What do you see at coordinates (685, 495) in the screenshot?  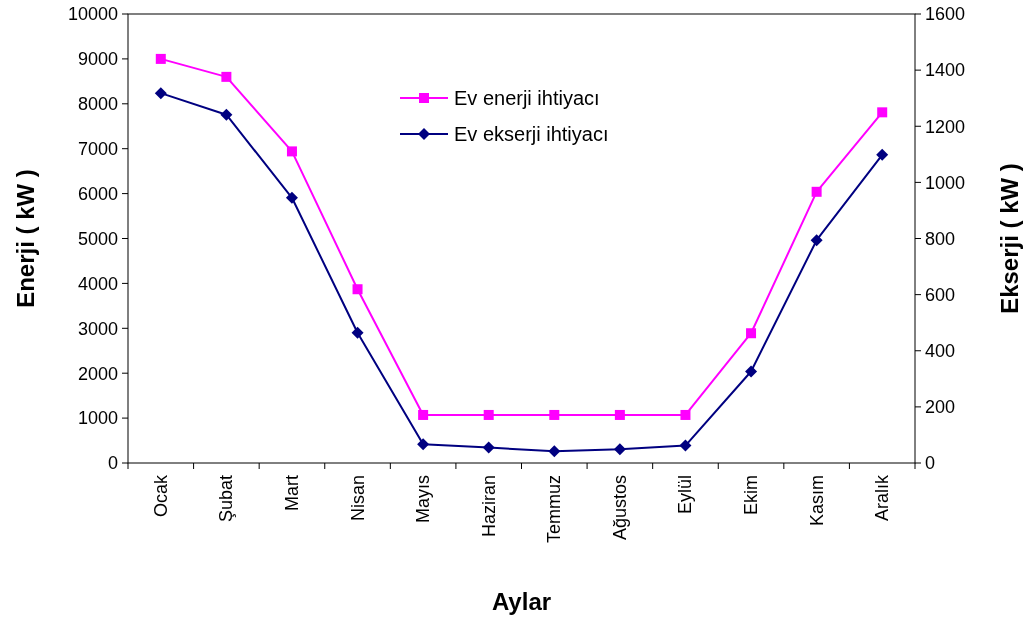 I see `x-tick-label: Eylül` at bounding box center [685, 495].